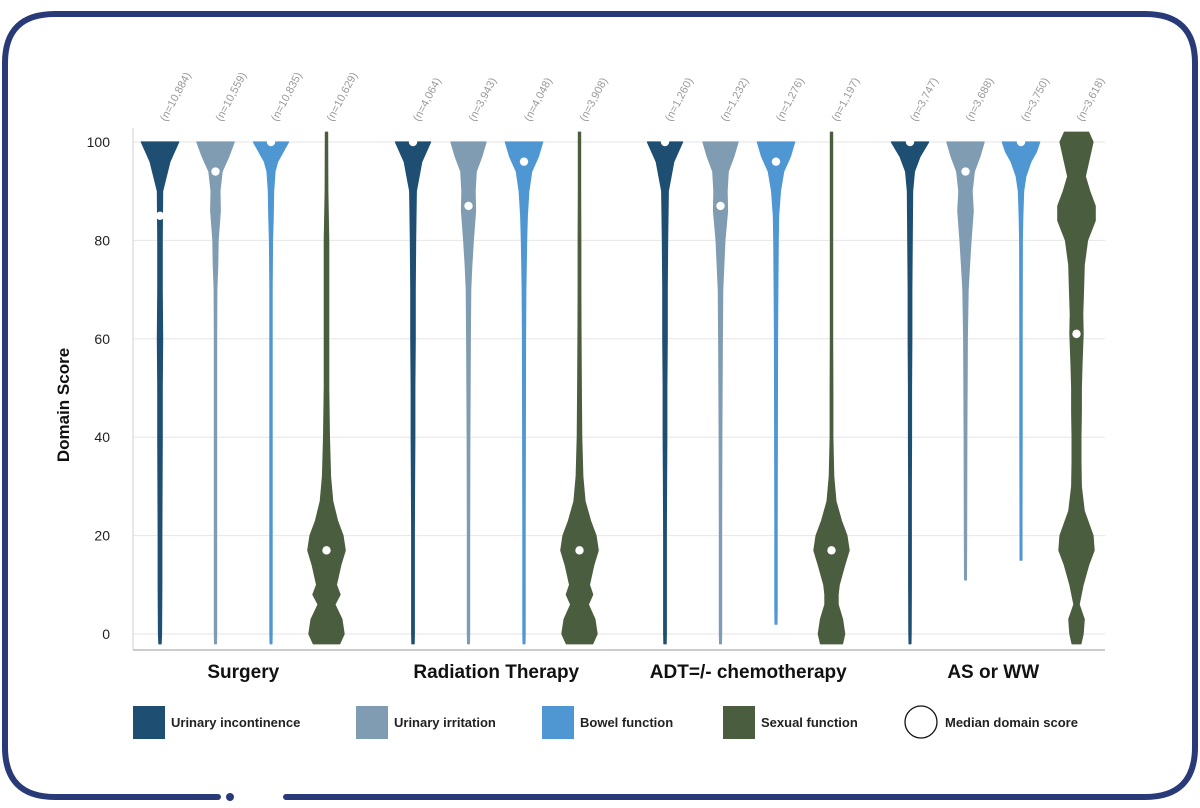 This screenshot has height=808, width=1200. Describe the element at coordinates (230, 797) in the screenshot. I see `frame-dot` at that location.